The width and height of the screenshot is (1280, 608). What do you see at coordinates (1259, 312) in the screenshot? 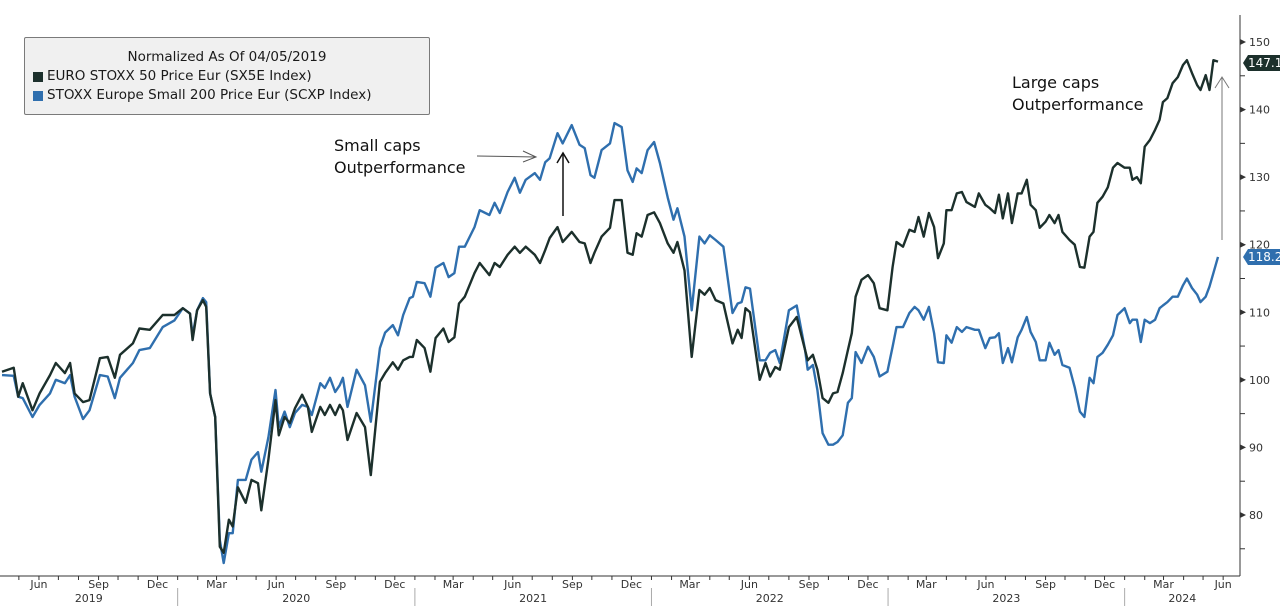
I see `y-tick-label: 110` at bounding box center [1259, 312].